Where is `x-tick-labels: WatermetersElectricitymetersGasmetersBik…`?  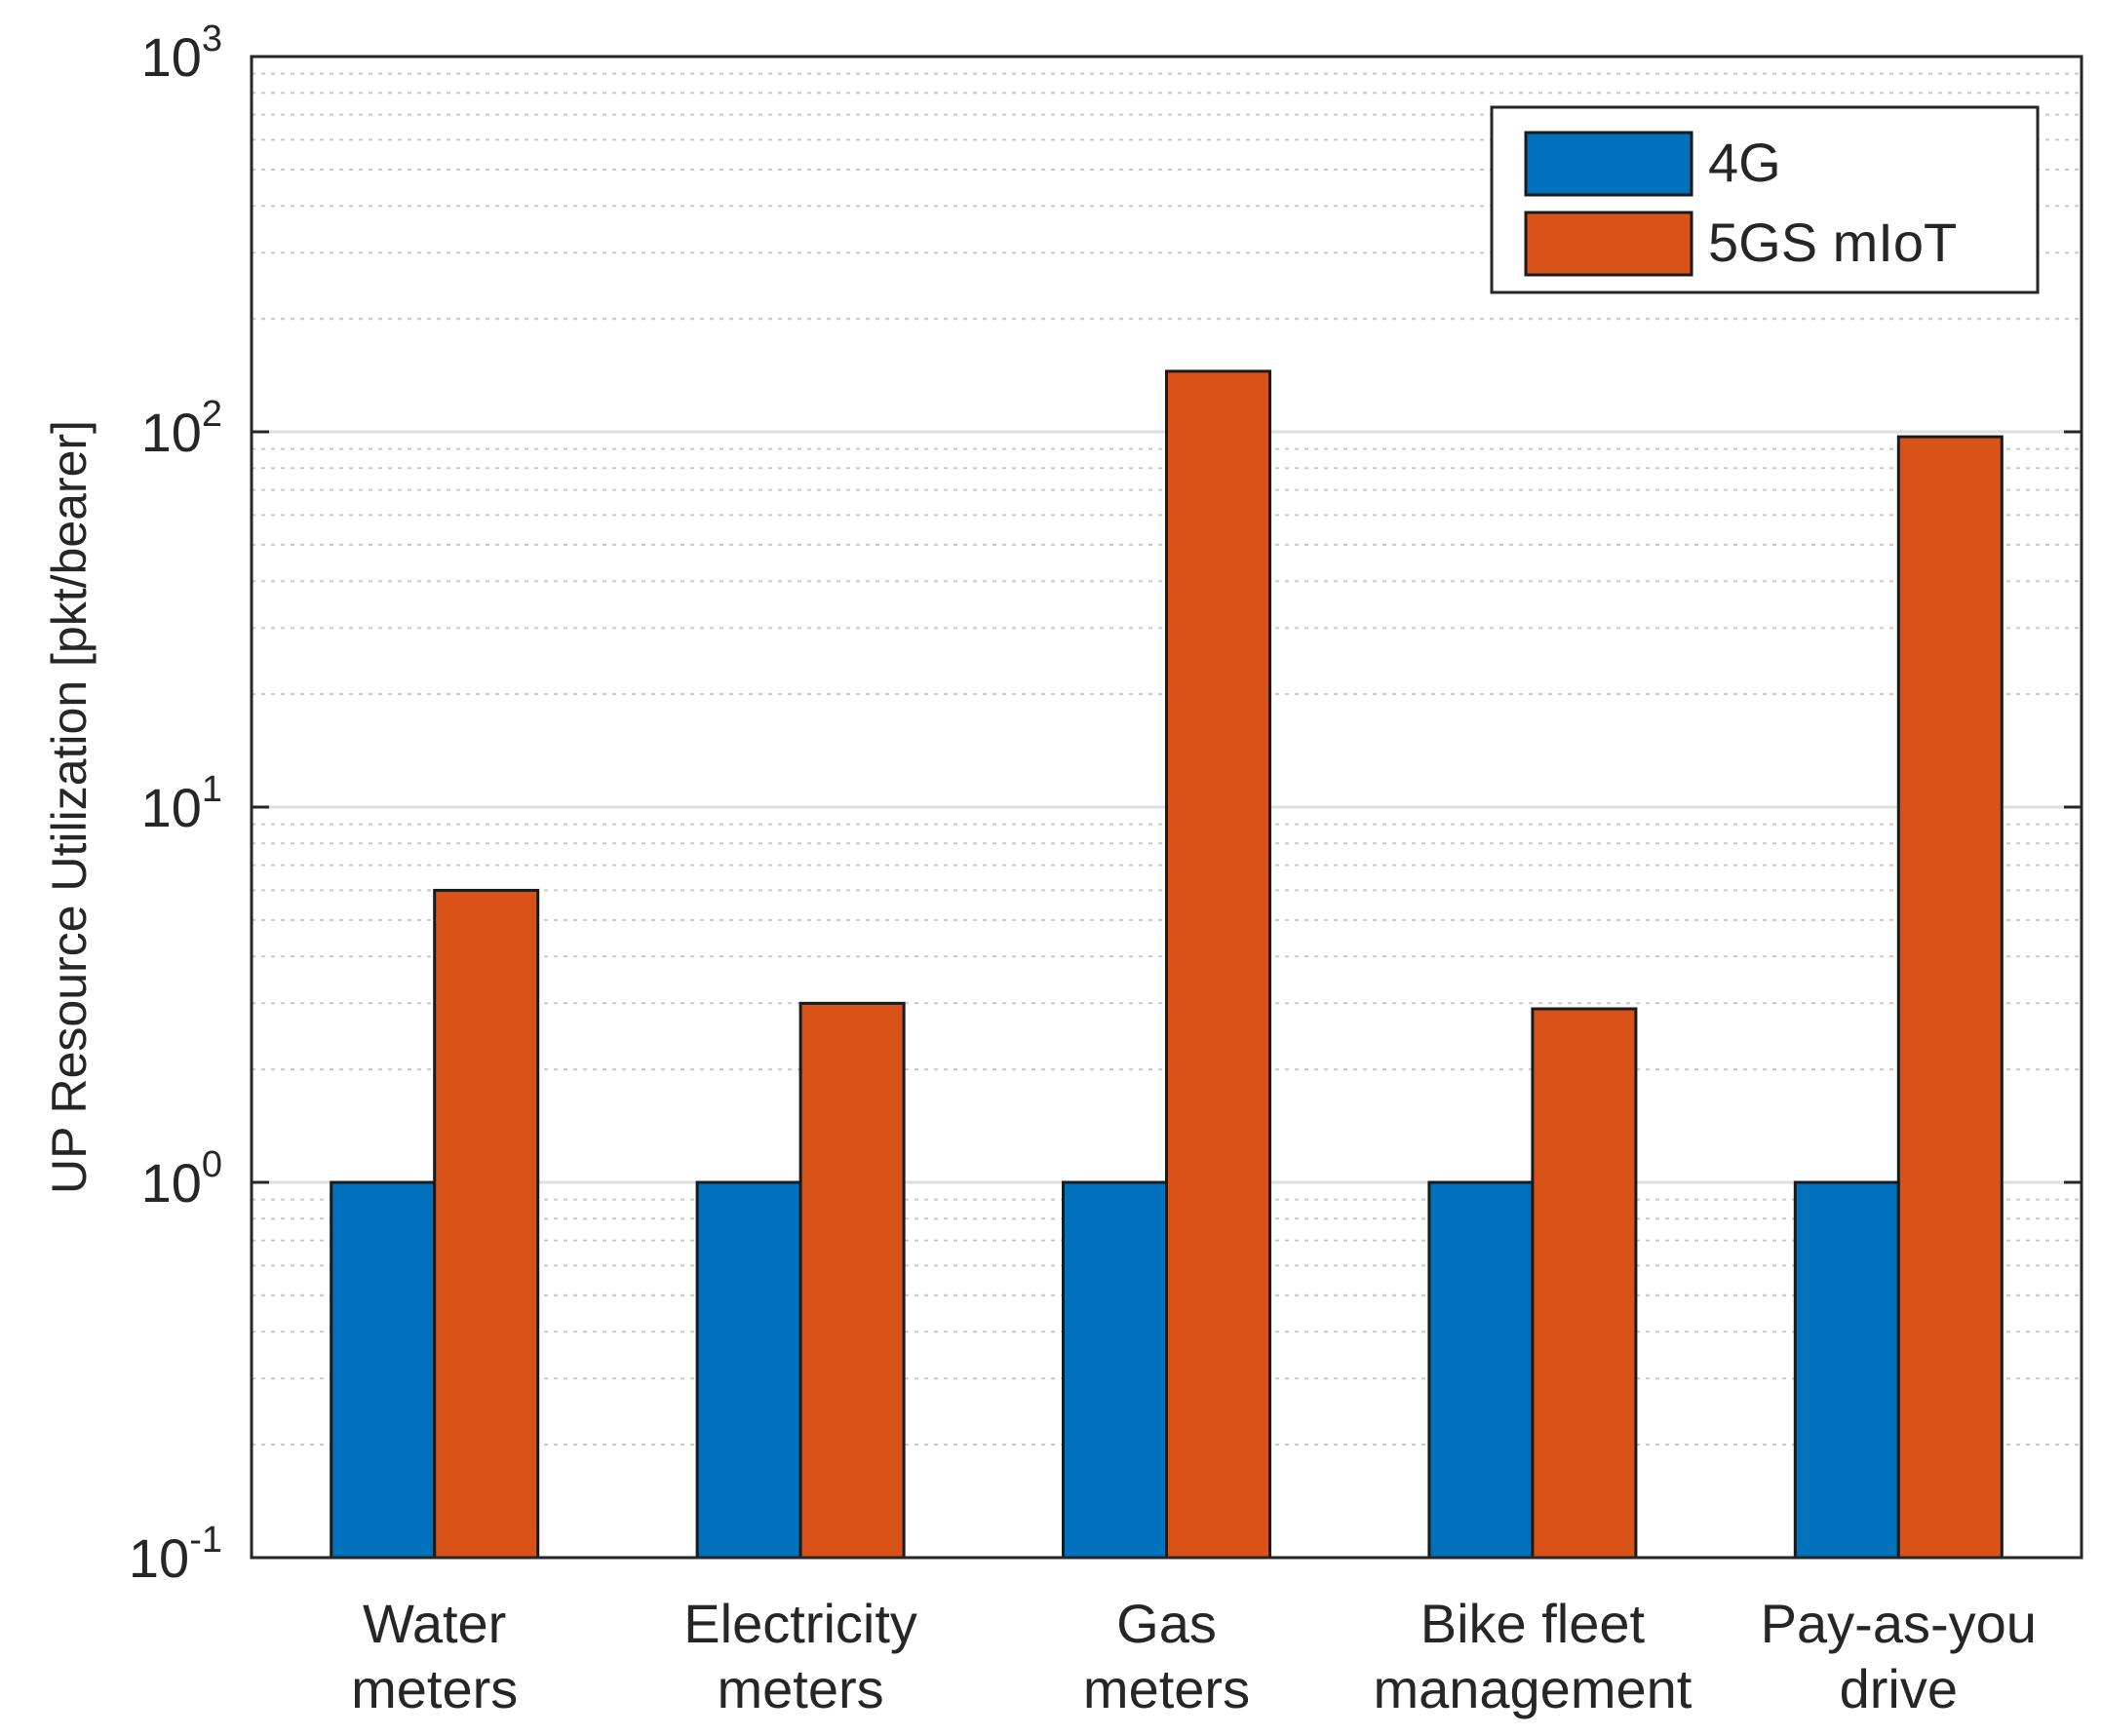 x-tick-labels: WatermetersElectricitymetersGasmetersBik… is located at coordinates (1194, 1656).